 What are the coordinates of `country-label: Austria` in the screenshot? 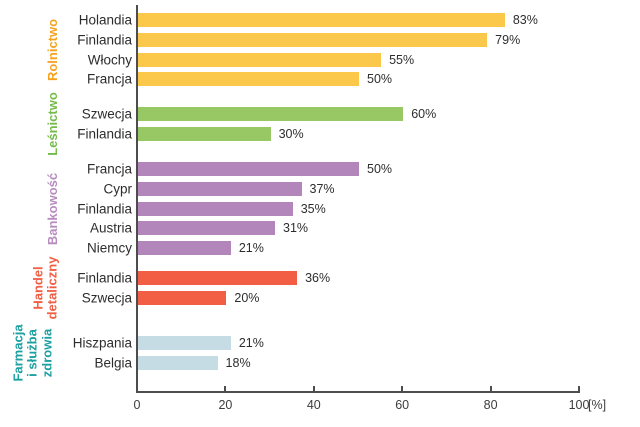 It's located at (110, 228).